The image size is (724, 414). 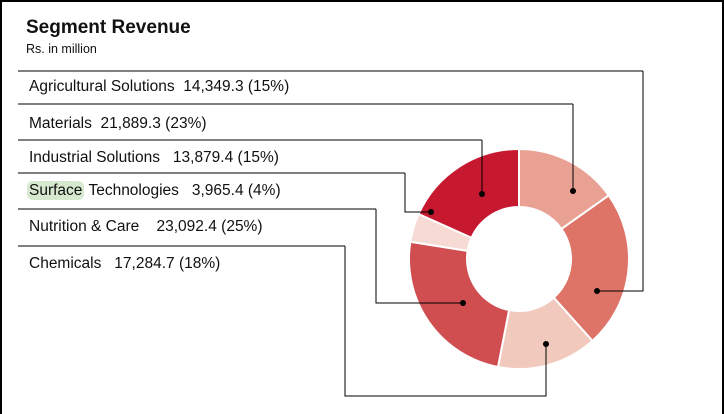 I want to click on leader-line-nutrition-care, so click(x=419, y=256).